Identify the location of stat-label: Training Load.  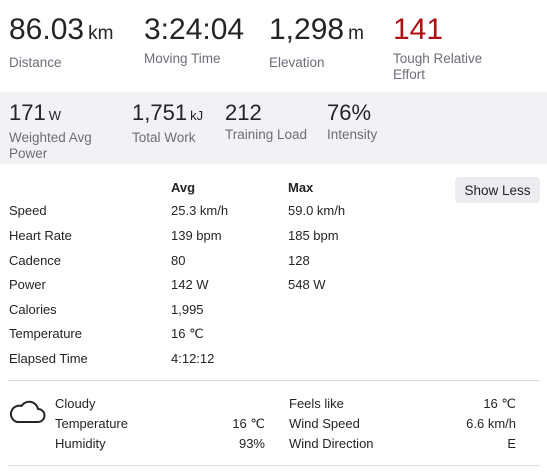
(266, 134).